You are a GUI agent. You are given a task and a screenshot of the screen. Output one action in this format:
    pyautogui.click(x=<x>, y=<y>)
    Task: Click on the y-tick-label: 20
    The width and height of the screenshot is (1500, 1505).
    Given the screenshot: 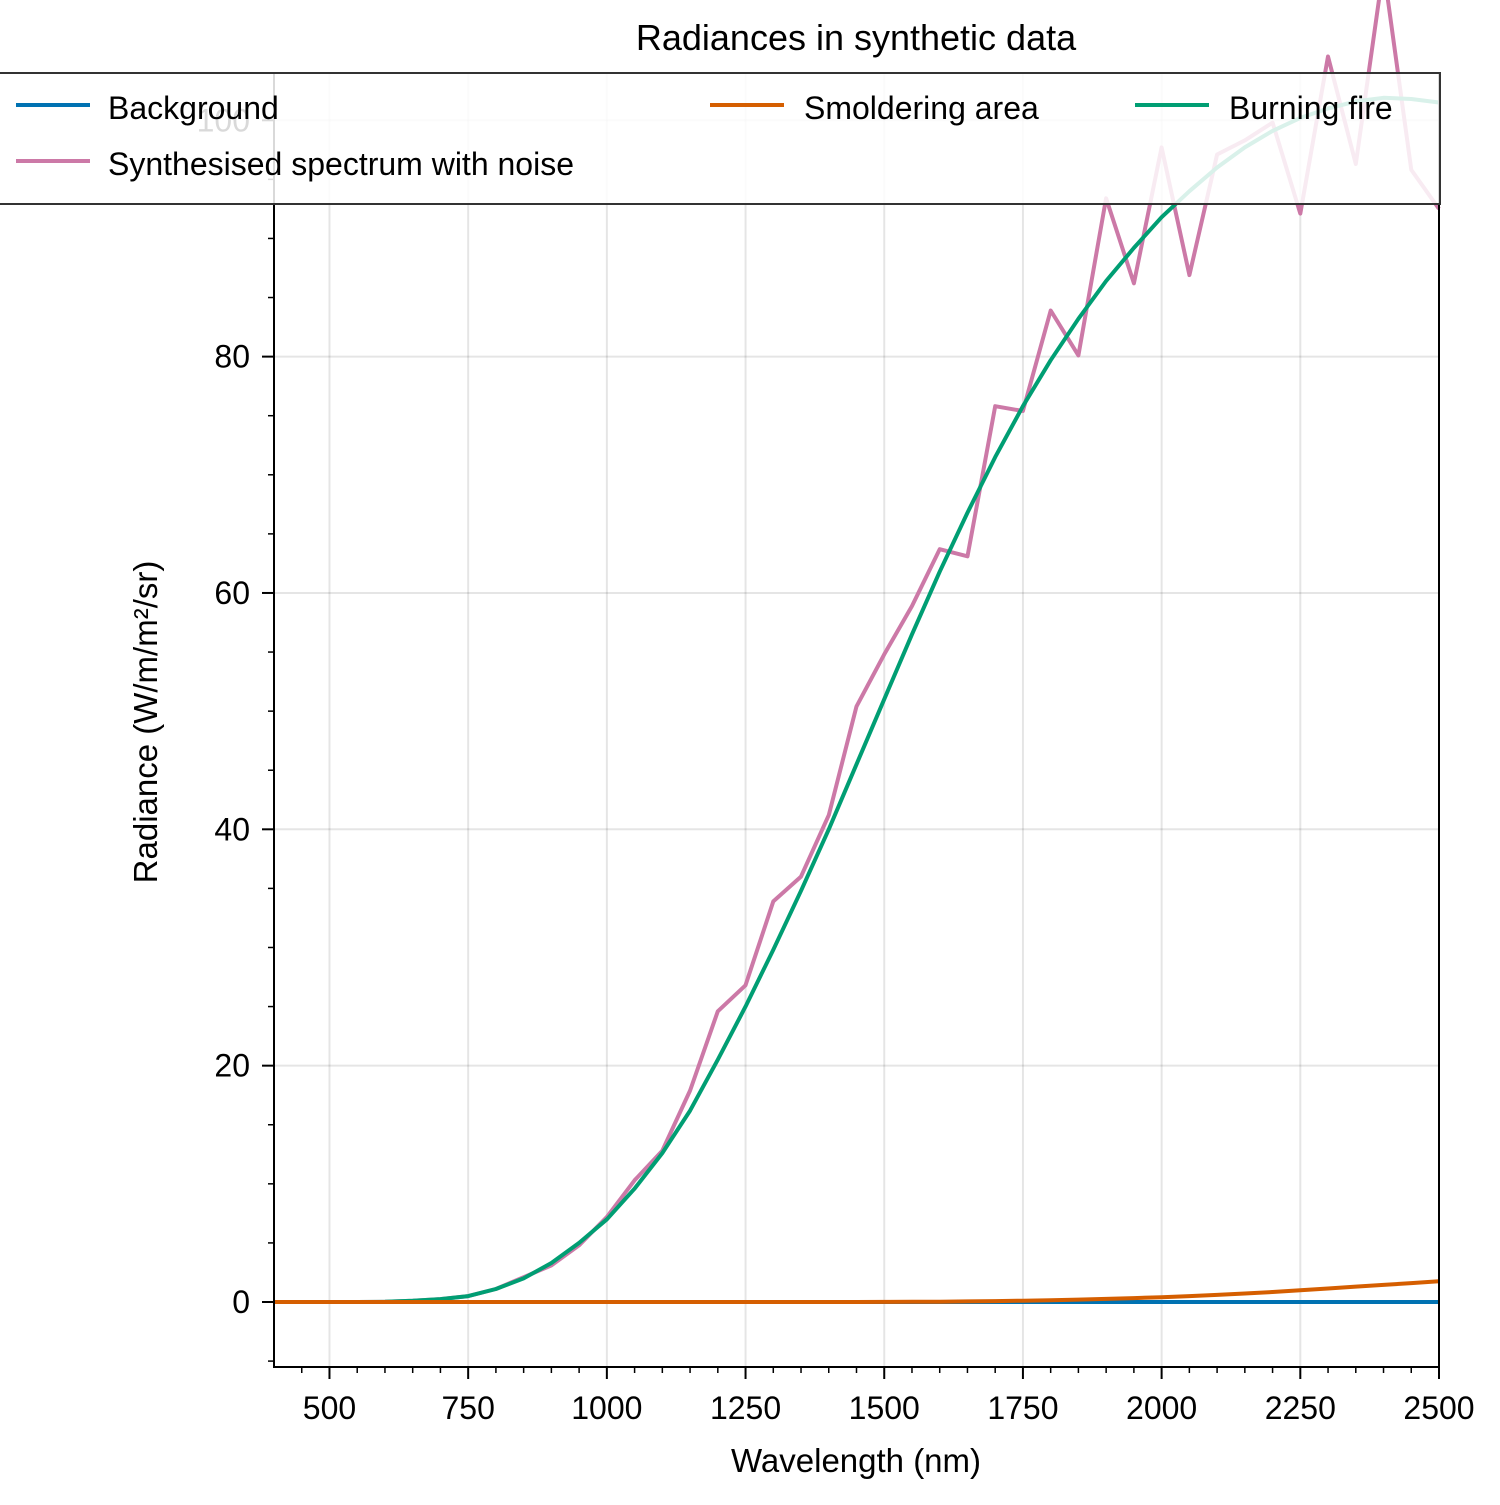 What is the action you would take?
    pyautogui.click(x=232, y=1066)
    